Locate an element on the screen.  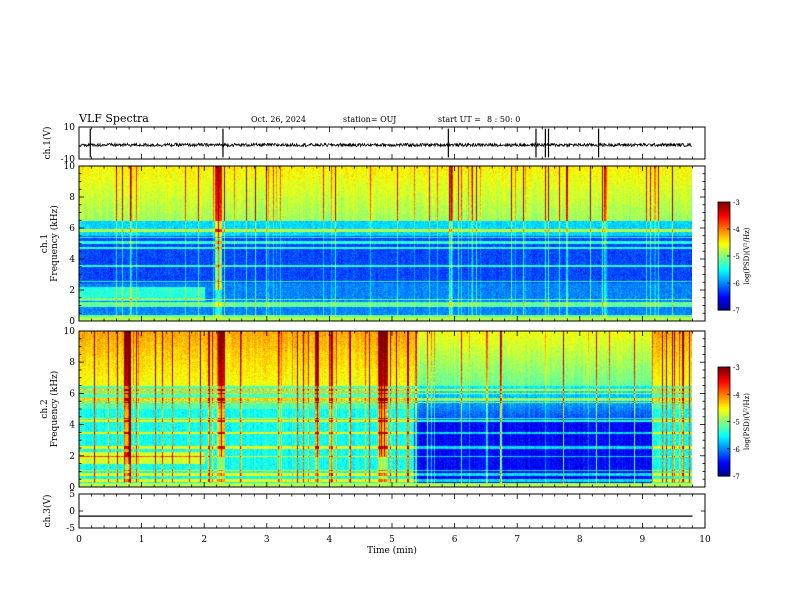
y-axis-label-waveform-ch3: ch.3(V) is located at coordinates (47, 511).